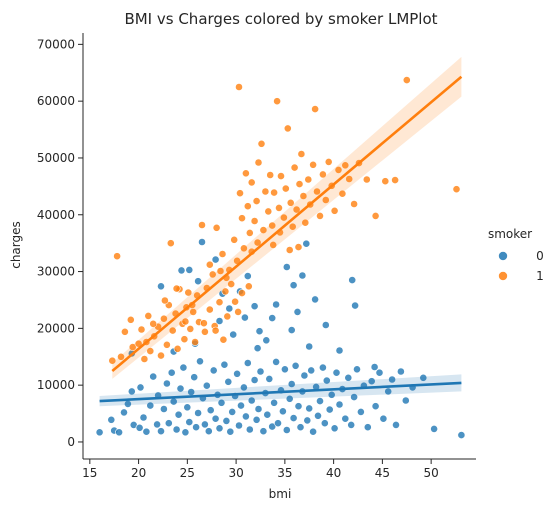 This screenshot has height=516, width=549. I want to click on legend-label-1: 1, so click(540, 276).